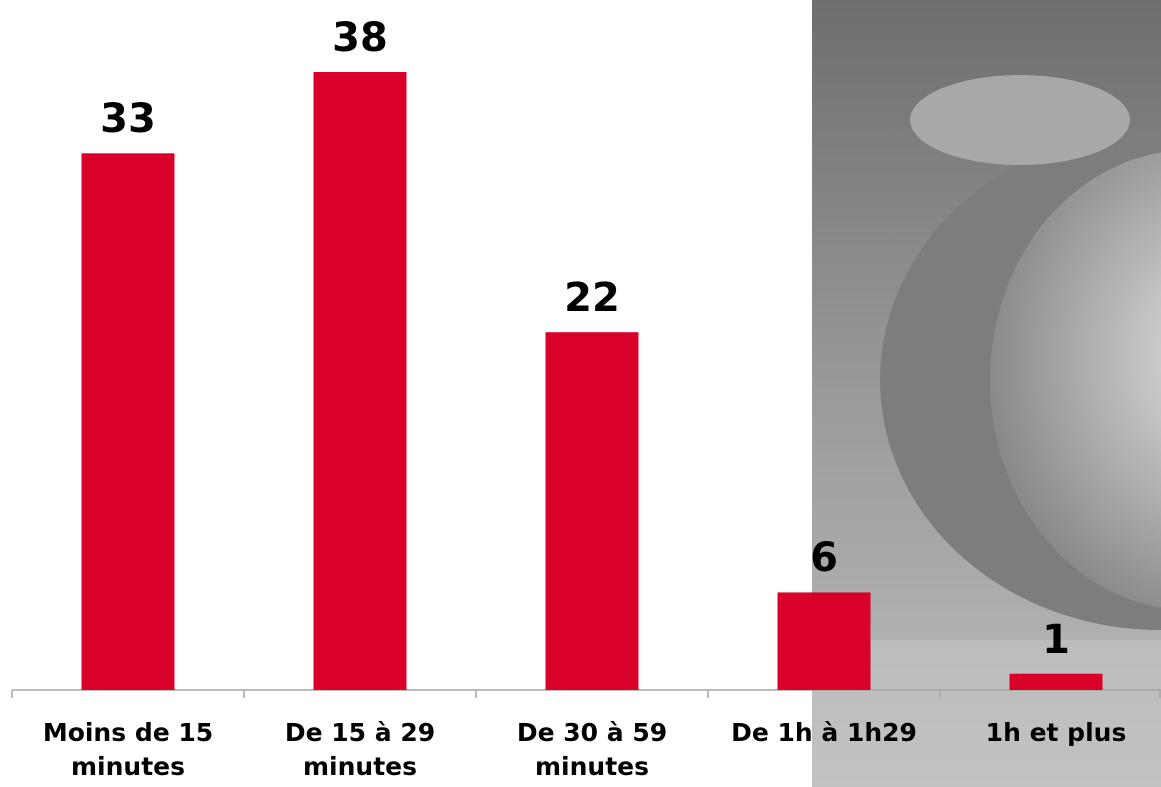 Image resolution: width=1161 pixels, height=787 pixels. Describe the element at coordinates (824, 558) in the screenshot. I see `value-label: 6` at that location.